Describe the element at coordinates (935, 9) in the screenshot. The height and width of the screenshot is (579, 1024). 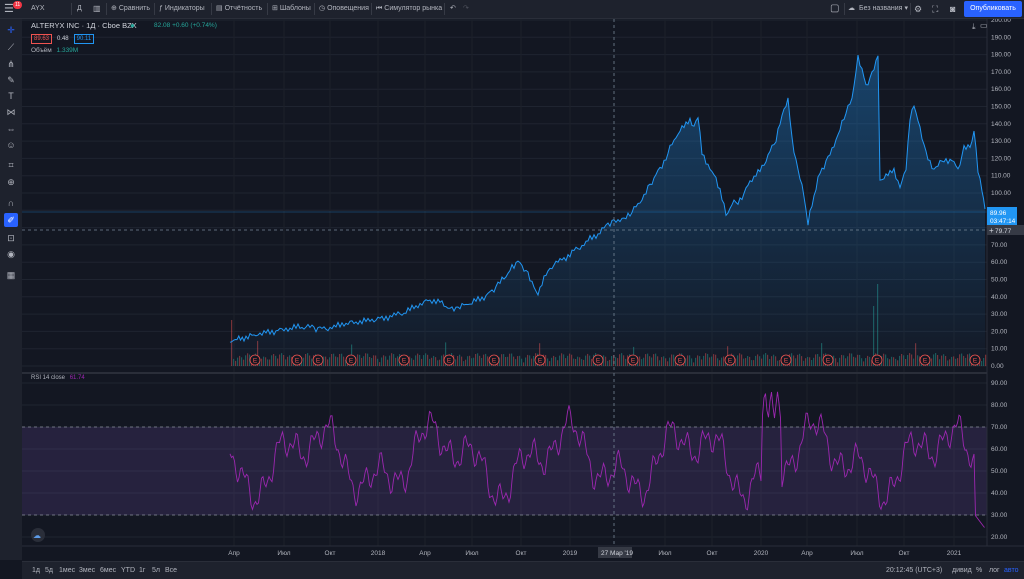
I see `fullscreen-icon: ⛶` at that location.